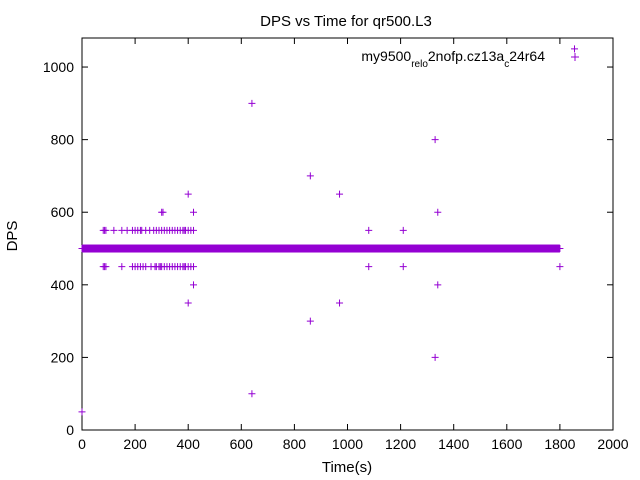 The image size is (640, 480). What do you see at coordinates (70, 430) in the screenshot?
I see `y-tick-label: 0` at bounding box center [70, 430].